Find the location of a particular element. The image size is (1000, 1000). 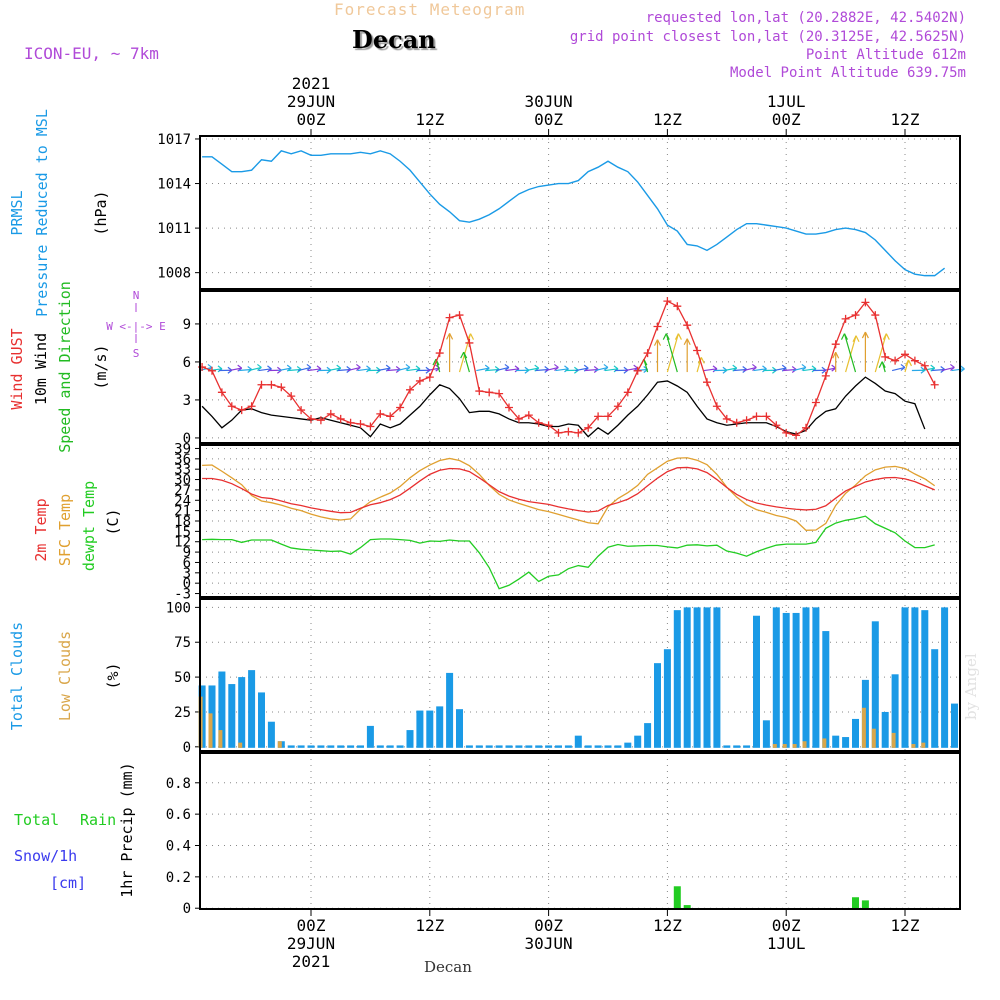

label-wind-gust: Wind GUST is located at coordinates (17, 368).